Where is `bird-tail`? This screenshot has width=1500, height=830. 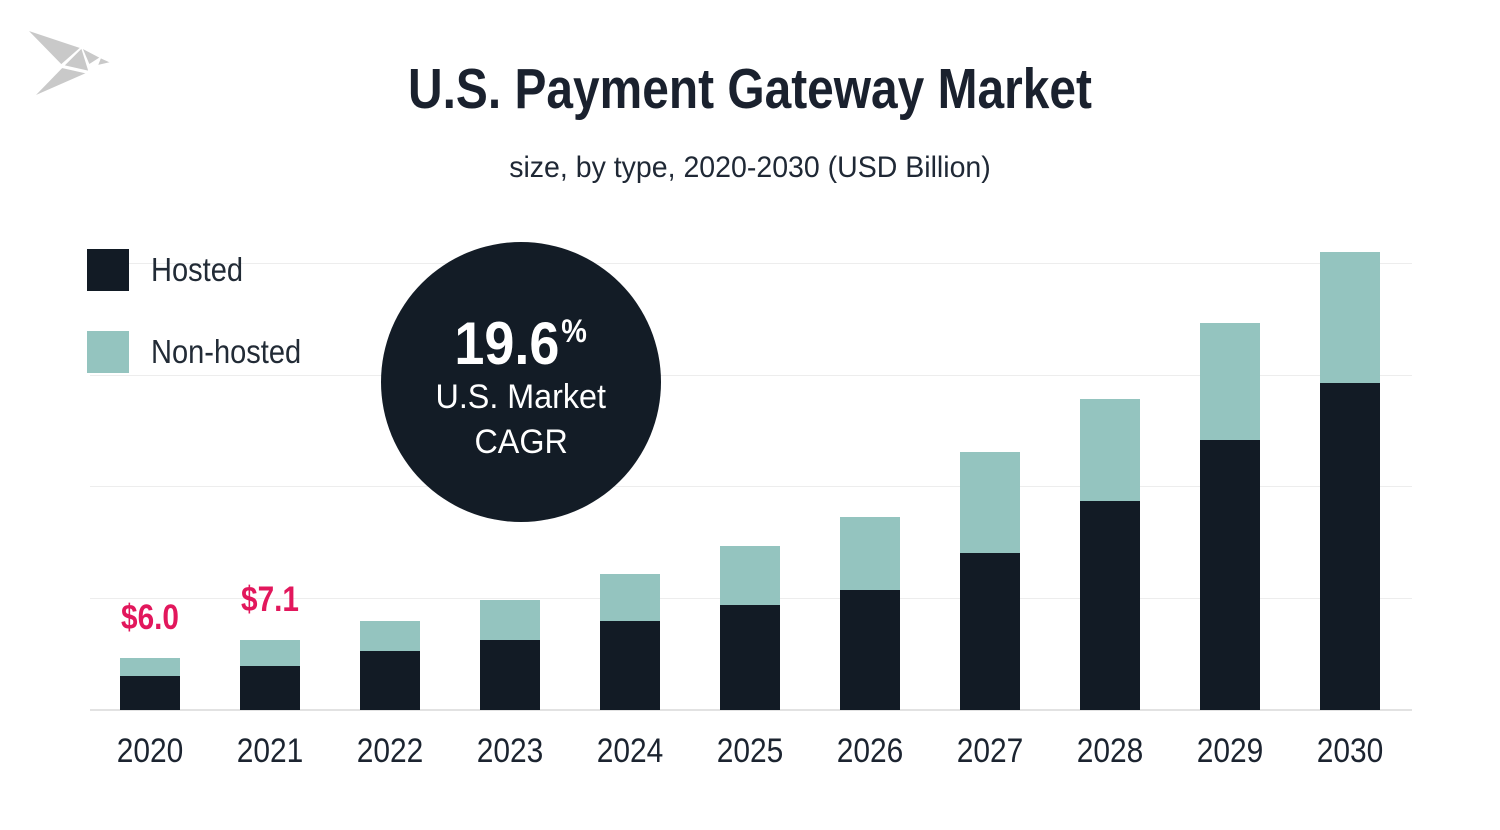
bird-tail is located at coordinates (60, 82).